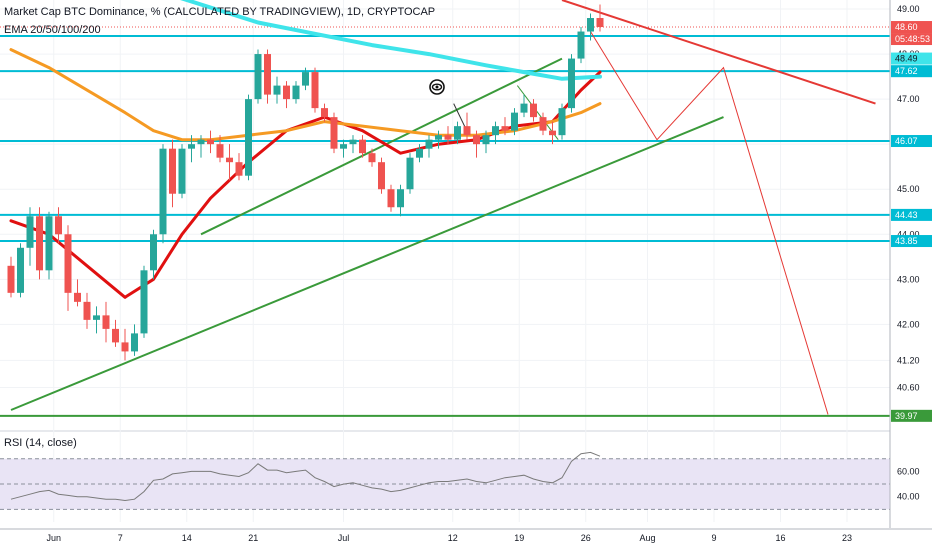 Image resolution: width=932 pixels, height=550 pixels. What do you see at coordinates (908, 279) in the screenshot?
I see `price-tick-label: 43.00` at bounding box center [908, 279].